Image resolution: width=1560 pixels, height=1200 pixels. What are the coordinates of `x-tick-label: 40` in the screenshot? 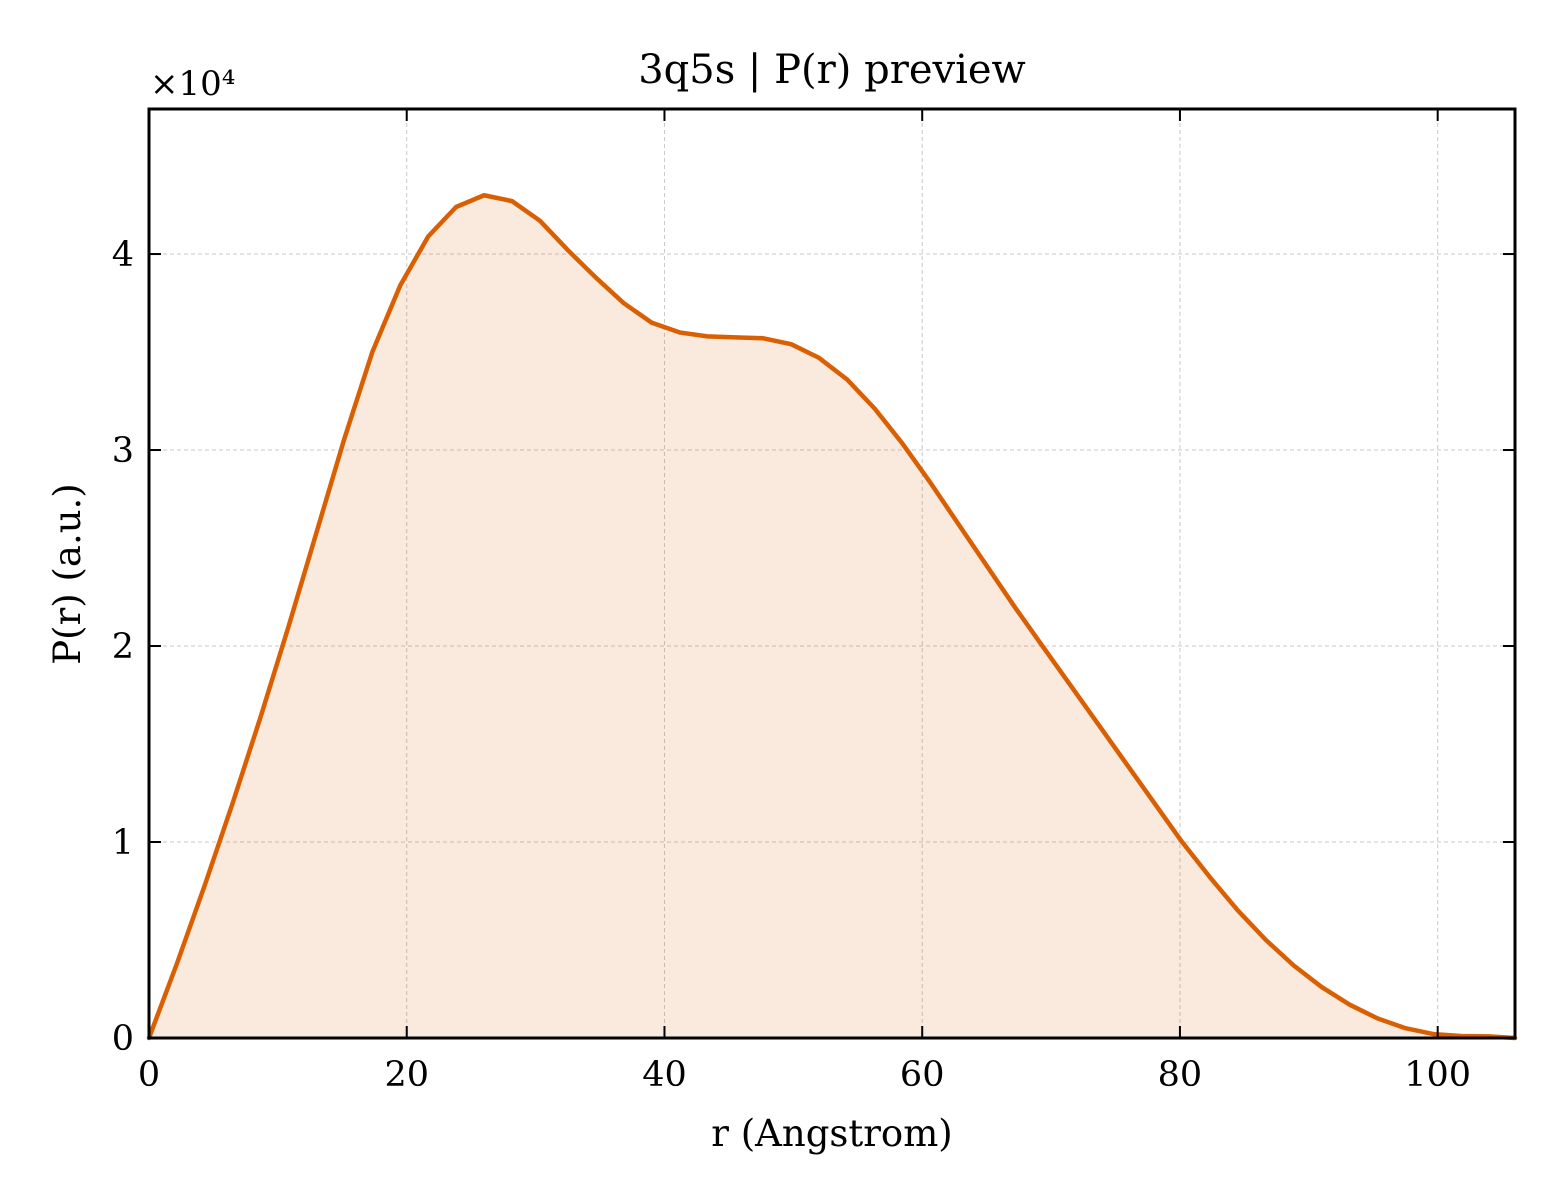 It's located at (664, 1075).